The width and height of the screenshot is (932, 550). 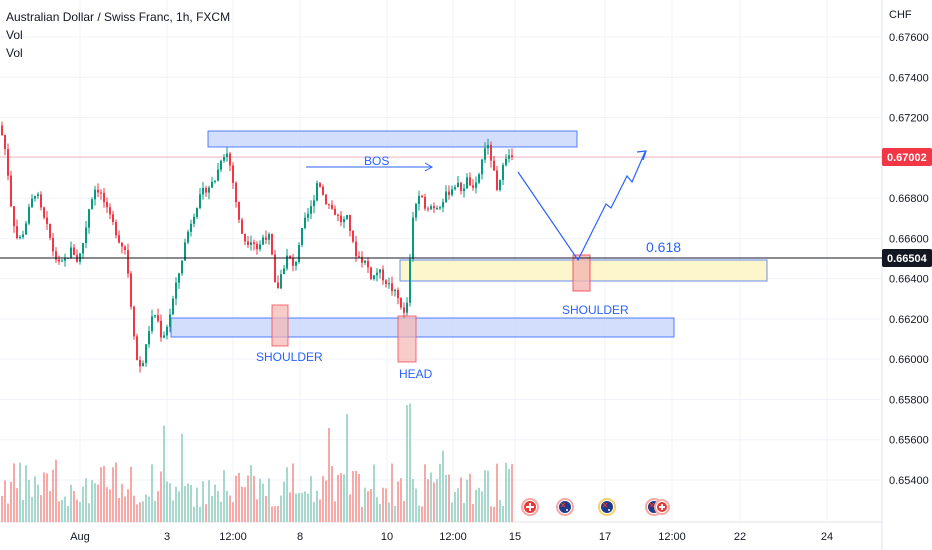 What do you see at coordinates (280, 325) in the screenshot?
I see `shoulder-left-box` at bounding box center [280, 325].